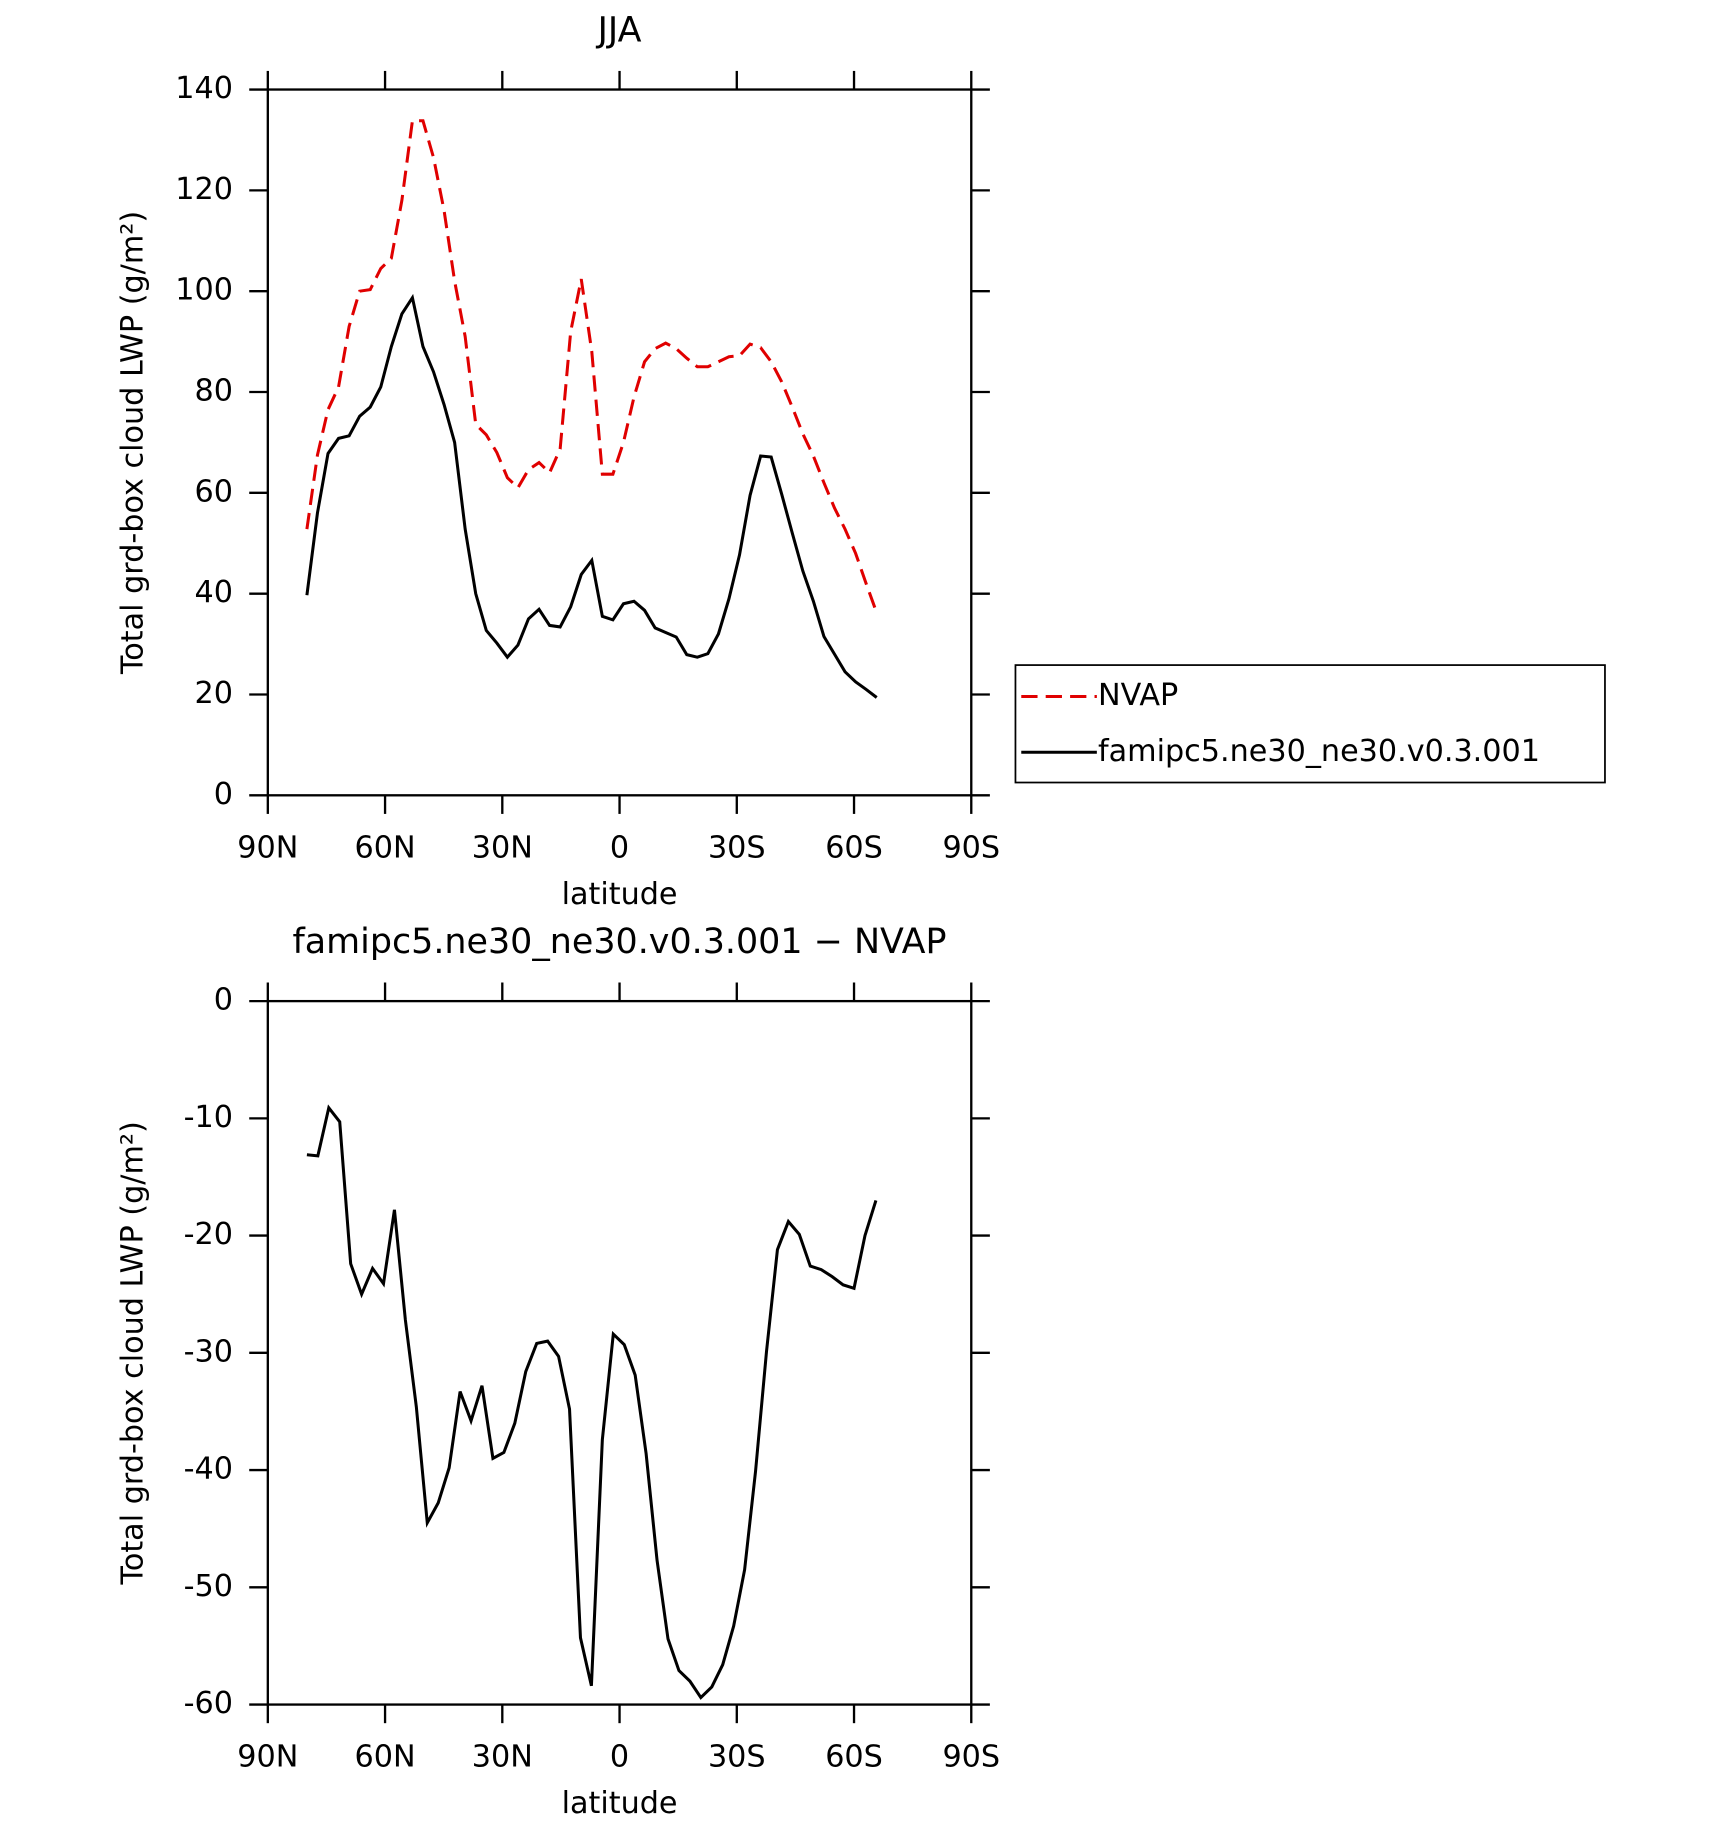  Describe the element at coordinates (208, 1351) in the screenshot. I see `y-tick-label: -30` at that location.